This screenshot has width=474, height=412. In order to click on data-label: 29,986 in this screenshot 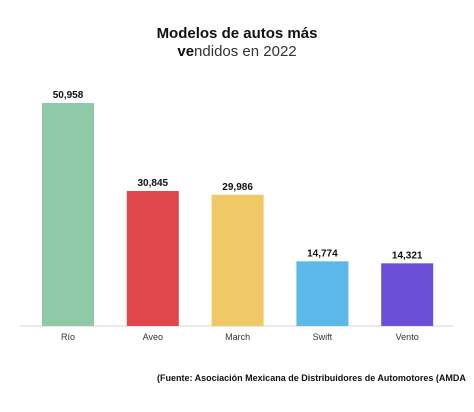, I will do `click(237, 187)`.